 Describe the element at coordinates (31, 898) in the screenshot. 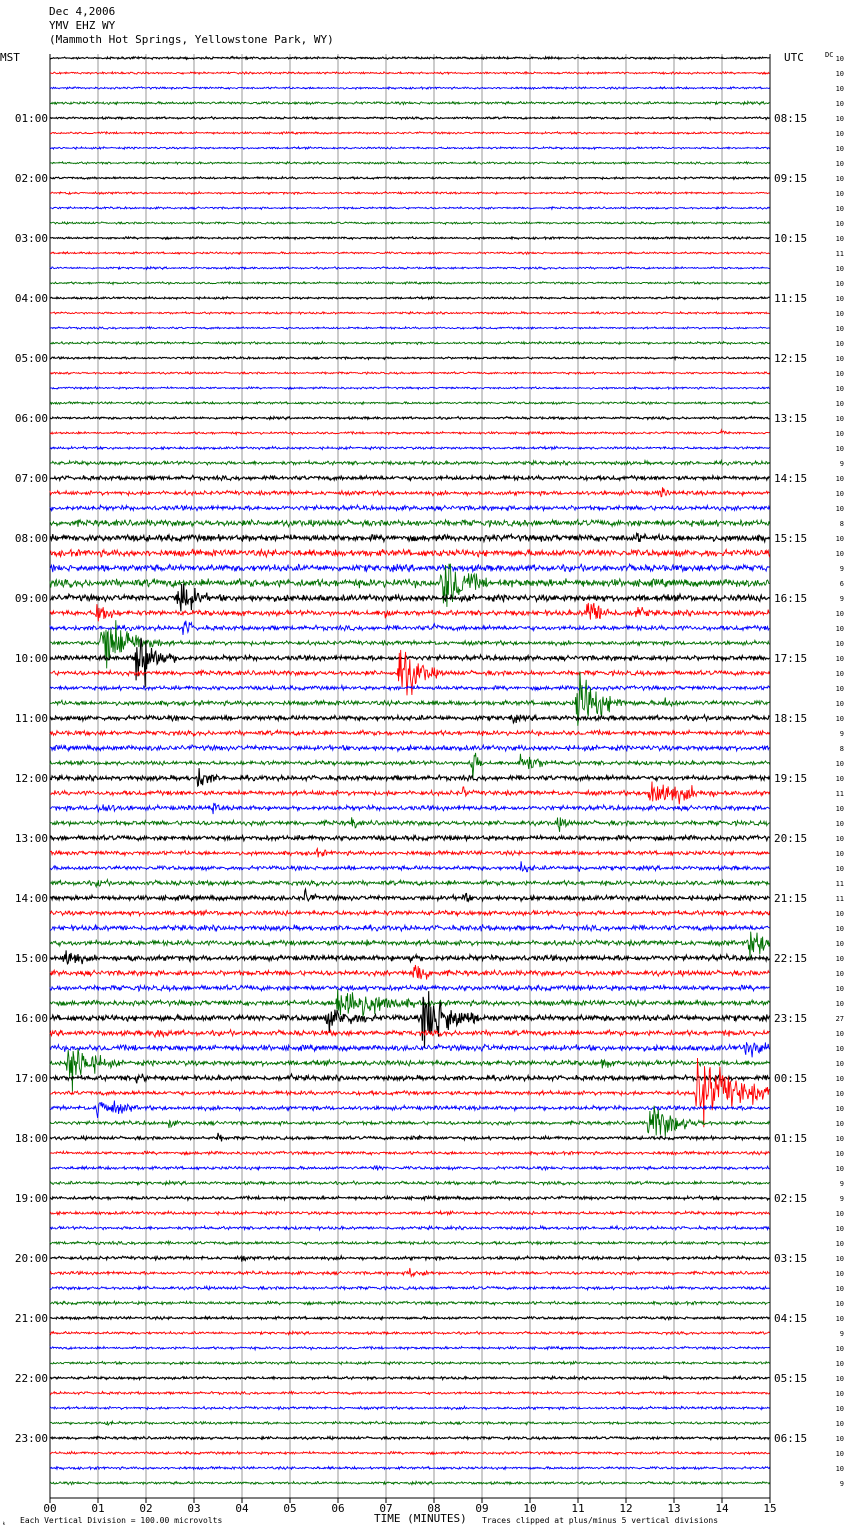

I see `left-hour-label: 14:00` at that location.